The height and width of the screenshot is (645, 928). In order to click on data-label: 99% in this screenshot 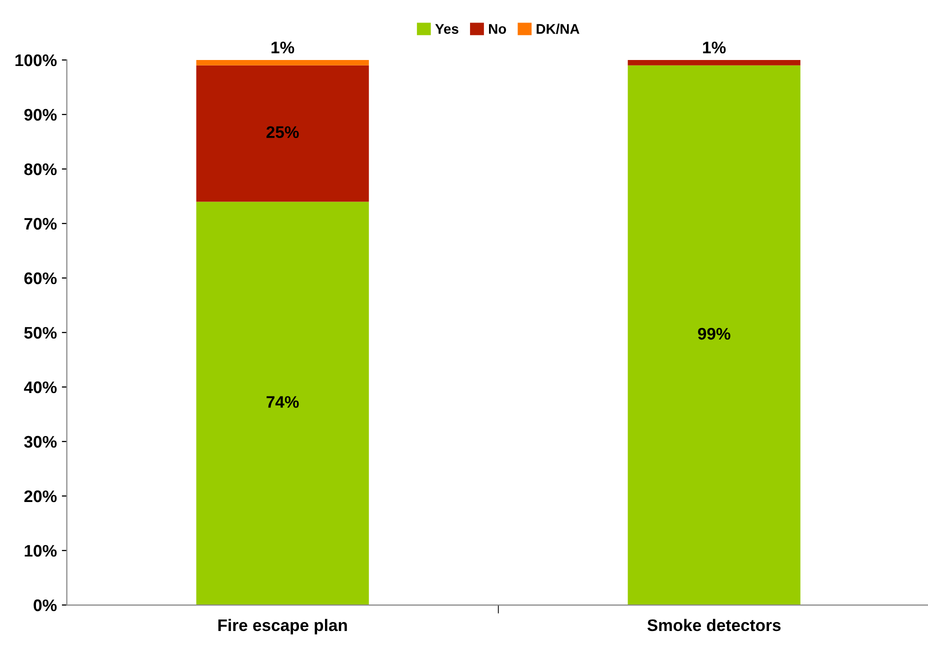, I will do `click(714, 334)`.